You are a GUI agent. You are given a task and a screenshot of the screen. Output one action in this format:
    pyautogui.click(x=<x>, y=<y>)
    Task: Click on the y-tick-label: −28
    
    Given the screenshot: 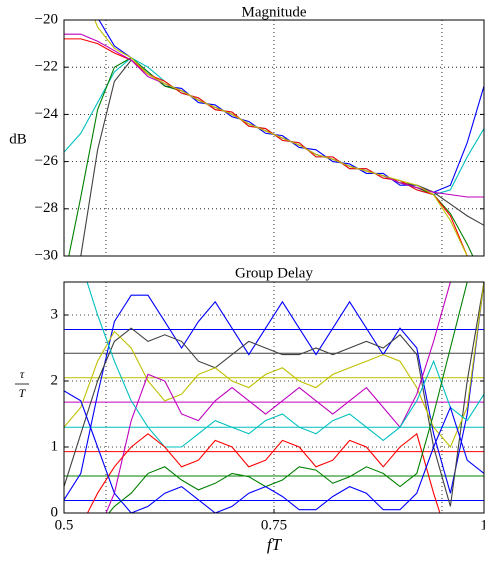 What is the action you would take?
    pyautogui.click(x=46, y=208)
    